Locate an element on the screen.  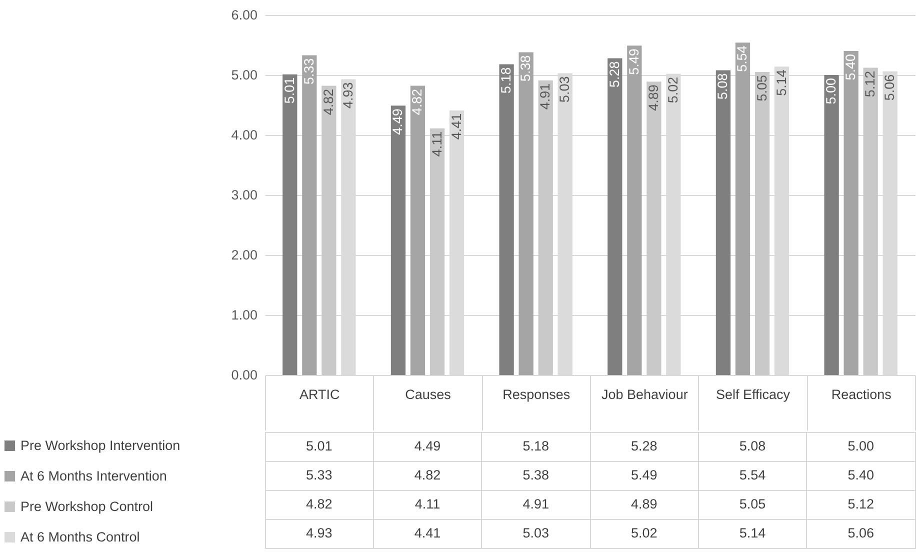
text: 5.54 is located at coordinates (742, 59).